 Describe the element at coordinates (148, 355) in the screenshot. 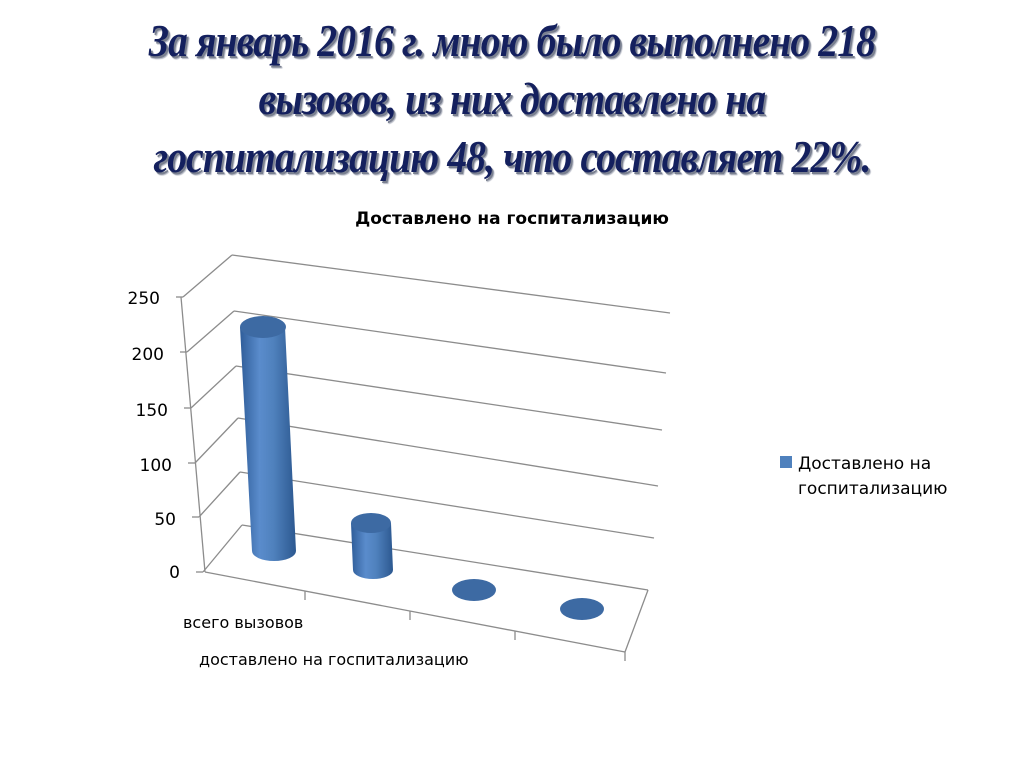

I see `y-tick-200: 200` at that location.